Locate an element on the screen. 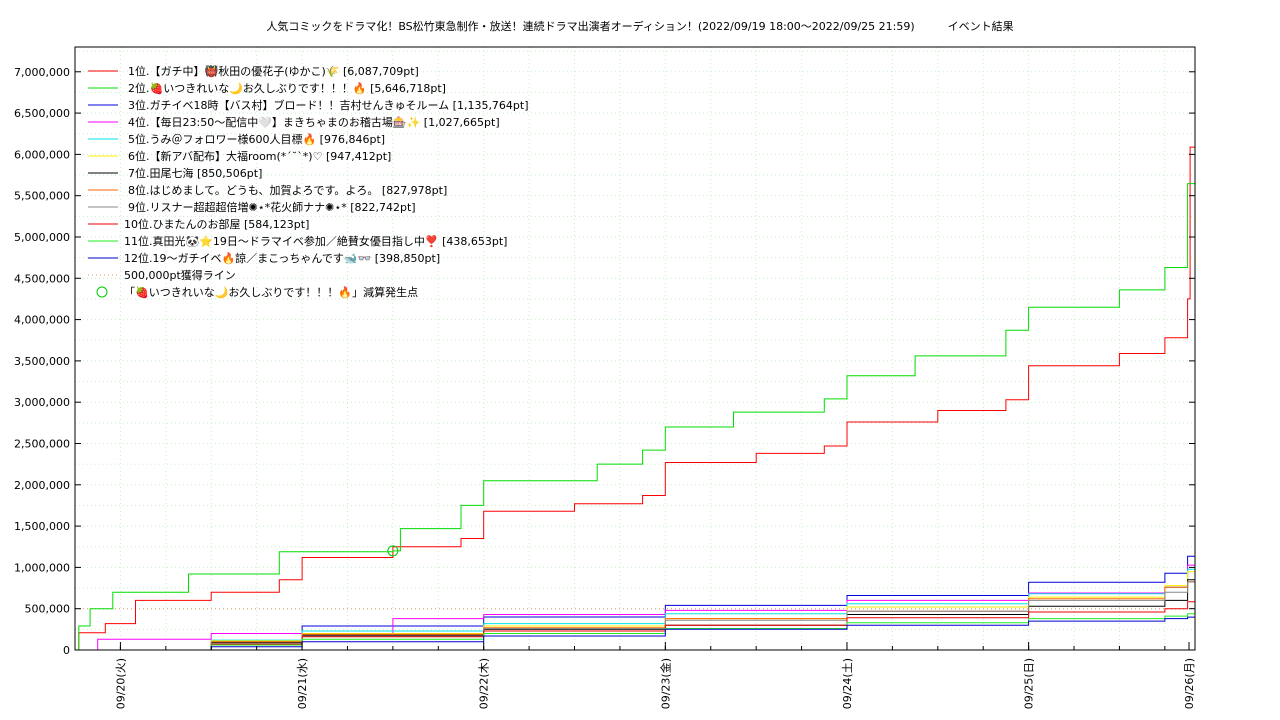 Image resolution: width=1280 pixels, height=720 pixels. y-tick-label: 3,000,000 is located at coordinates (42, 402).